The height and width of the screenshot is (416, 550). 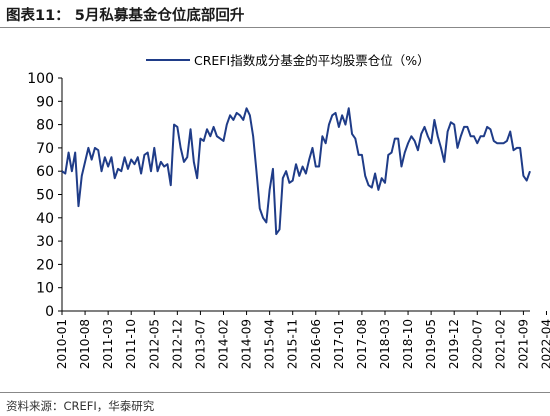 I want to click on y-tick-label: 70, so click(x=45, y=149).